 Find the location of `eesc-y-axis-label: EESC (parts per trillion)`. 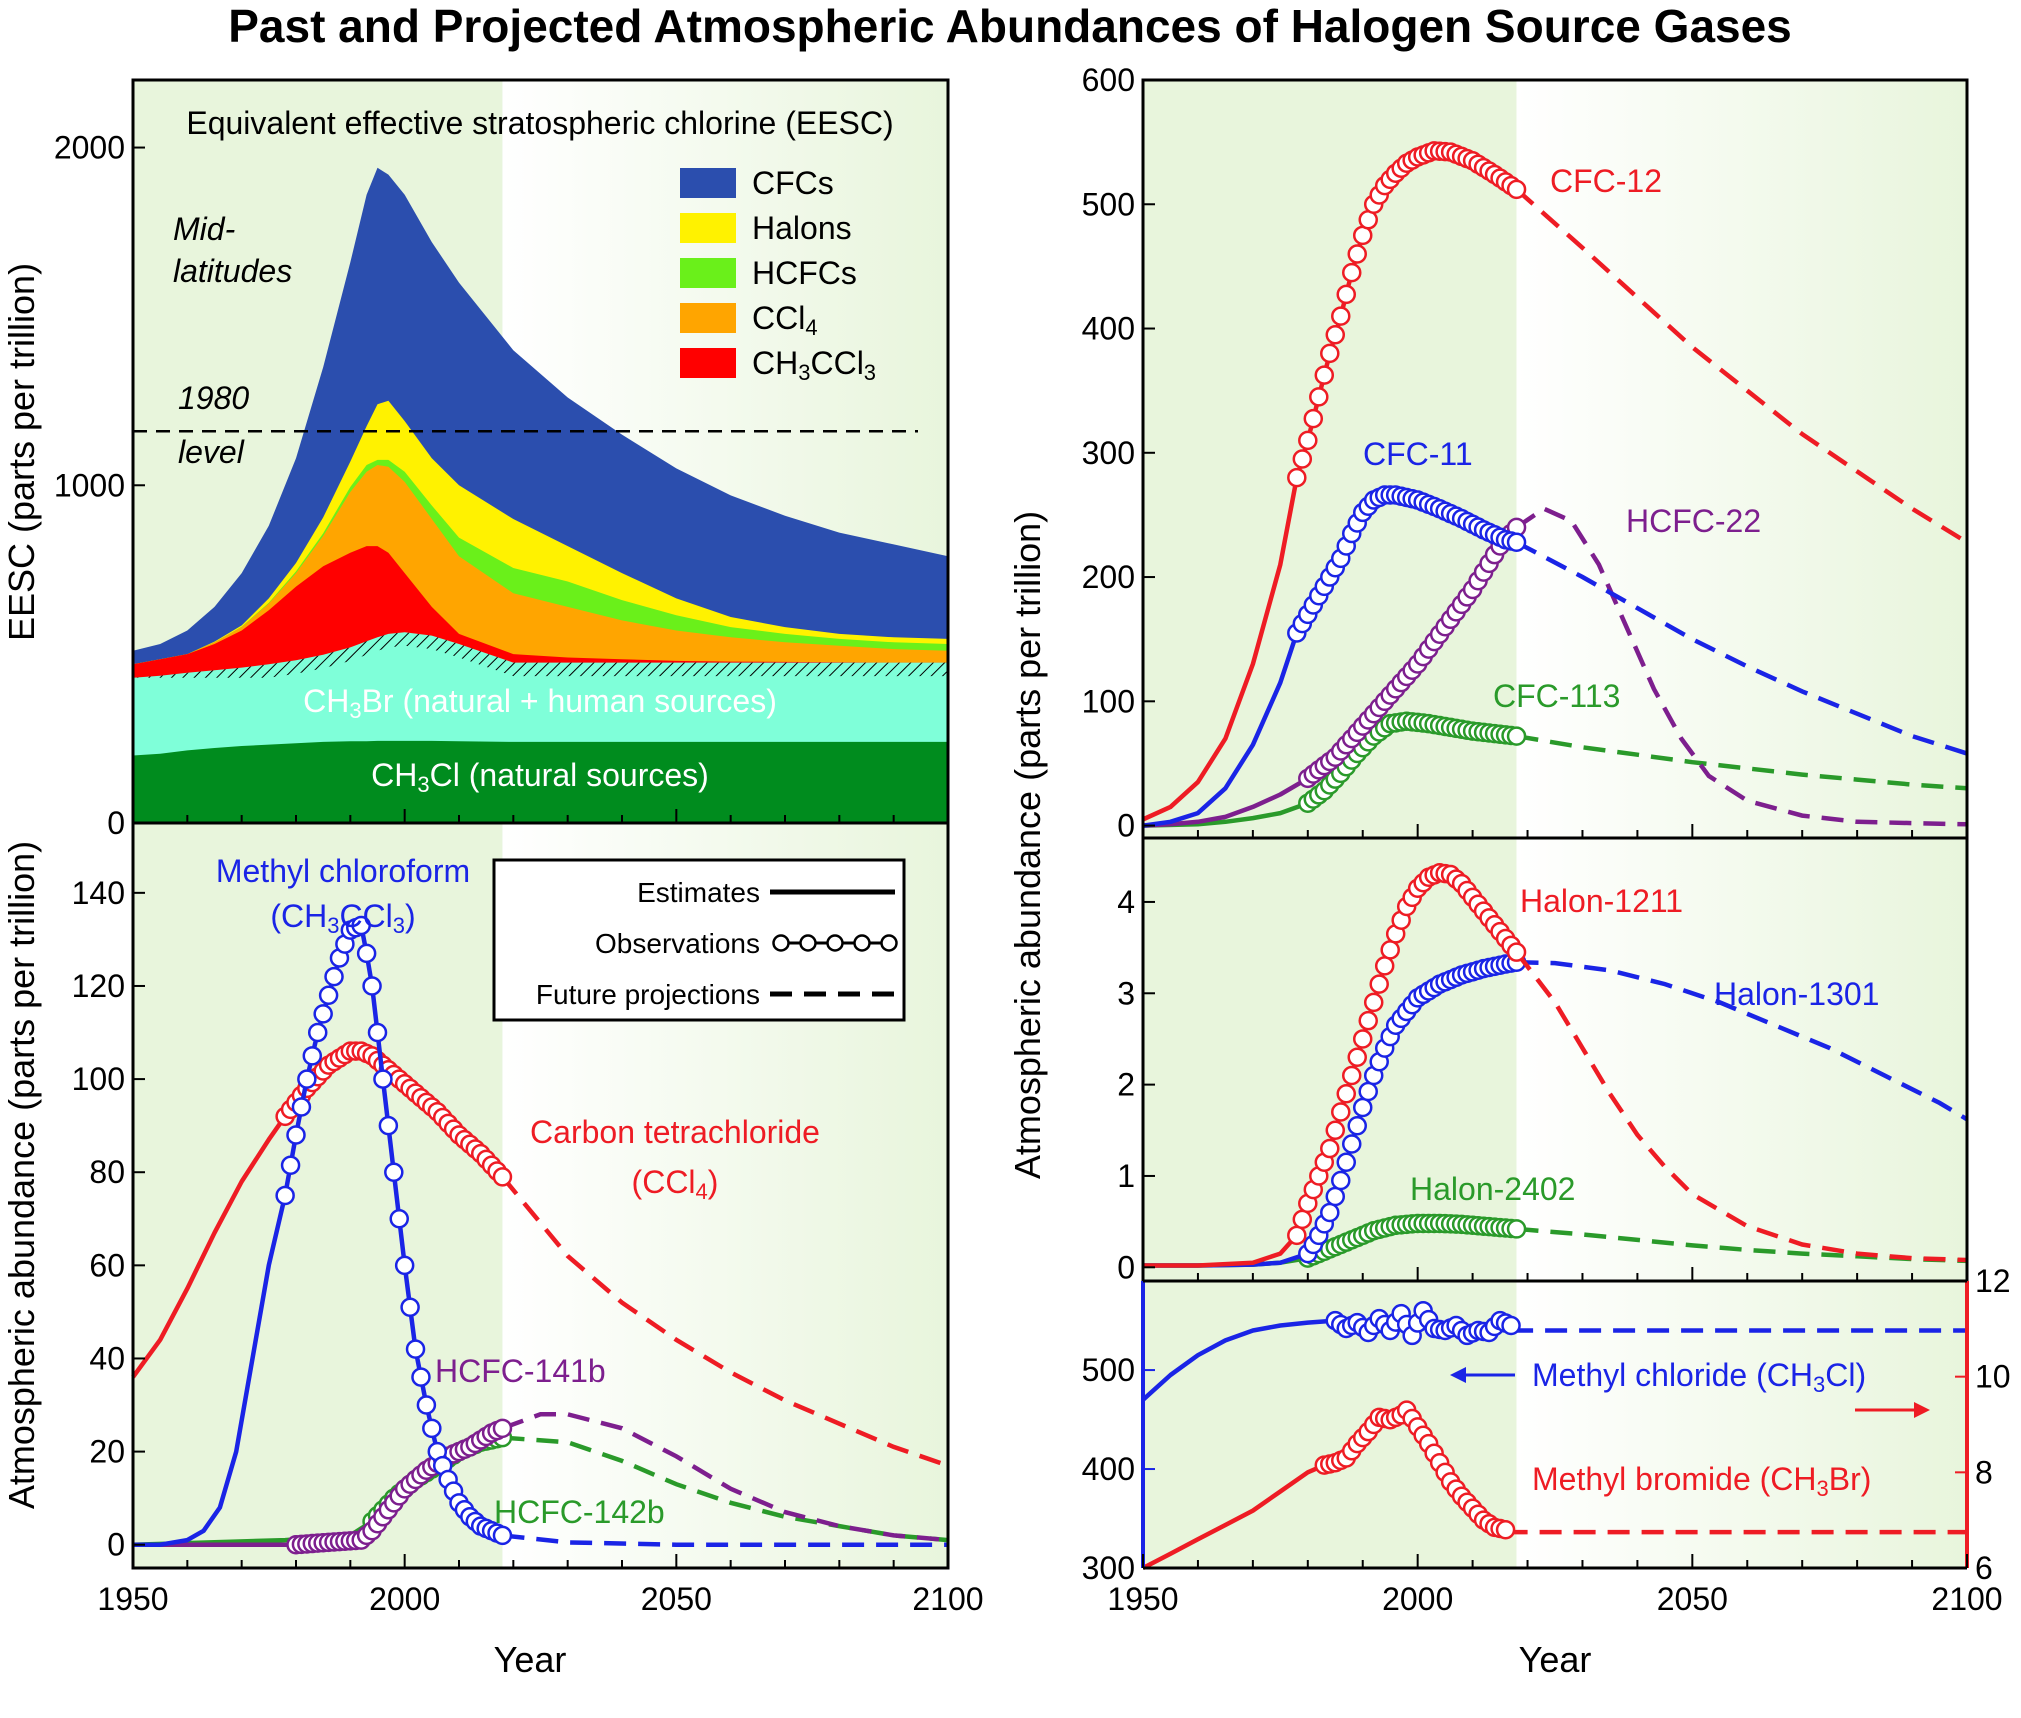

eesc-y-axis-label: EESC (parts per trillion) is located at coordinates (21, 452).